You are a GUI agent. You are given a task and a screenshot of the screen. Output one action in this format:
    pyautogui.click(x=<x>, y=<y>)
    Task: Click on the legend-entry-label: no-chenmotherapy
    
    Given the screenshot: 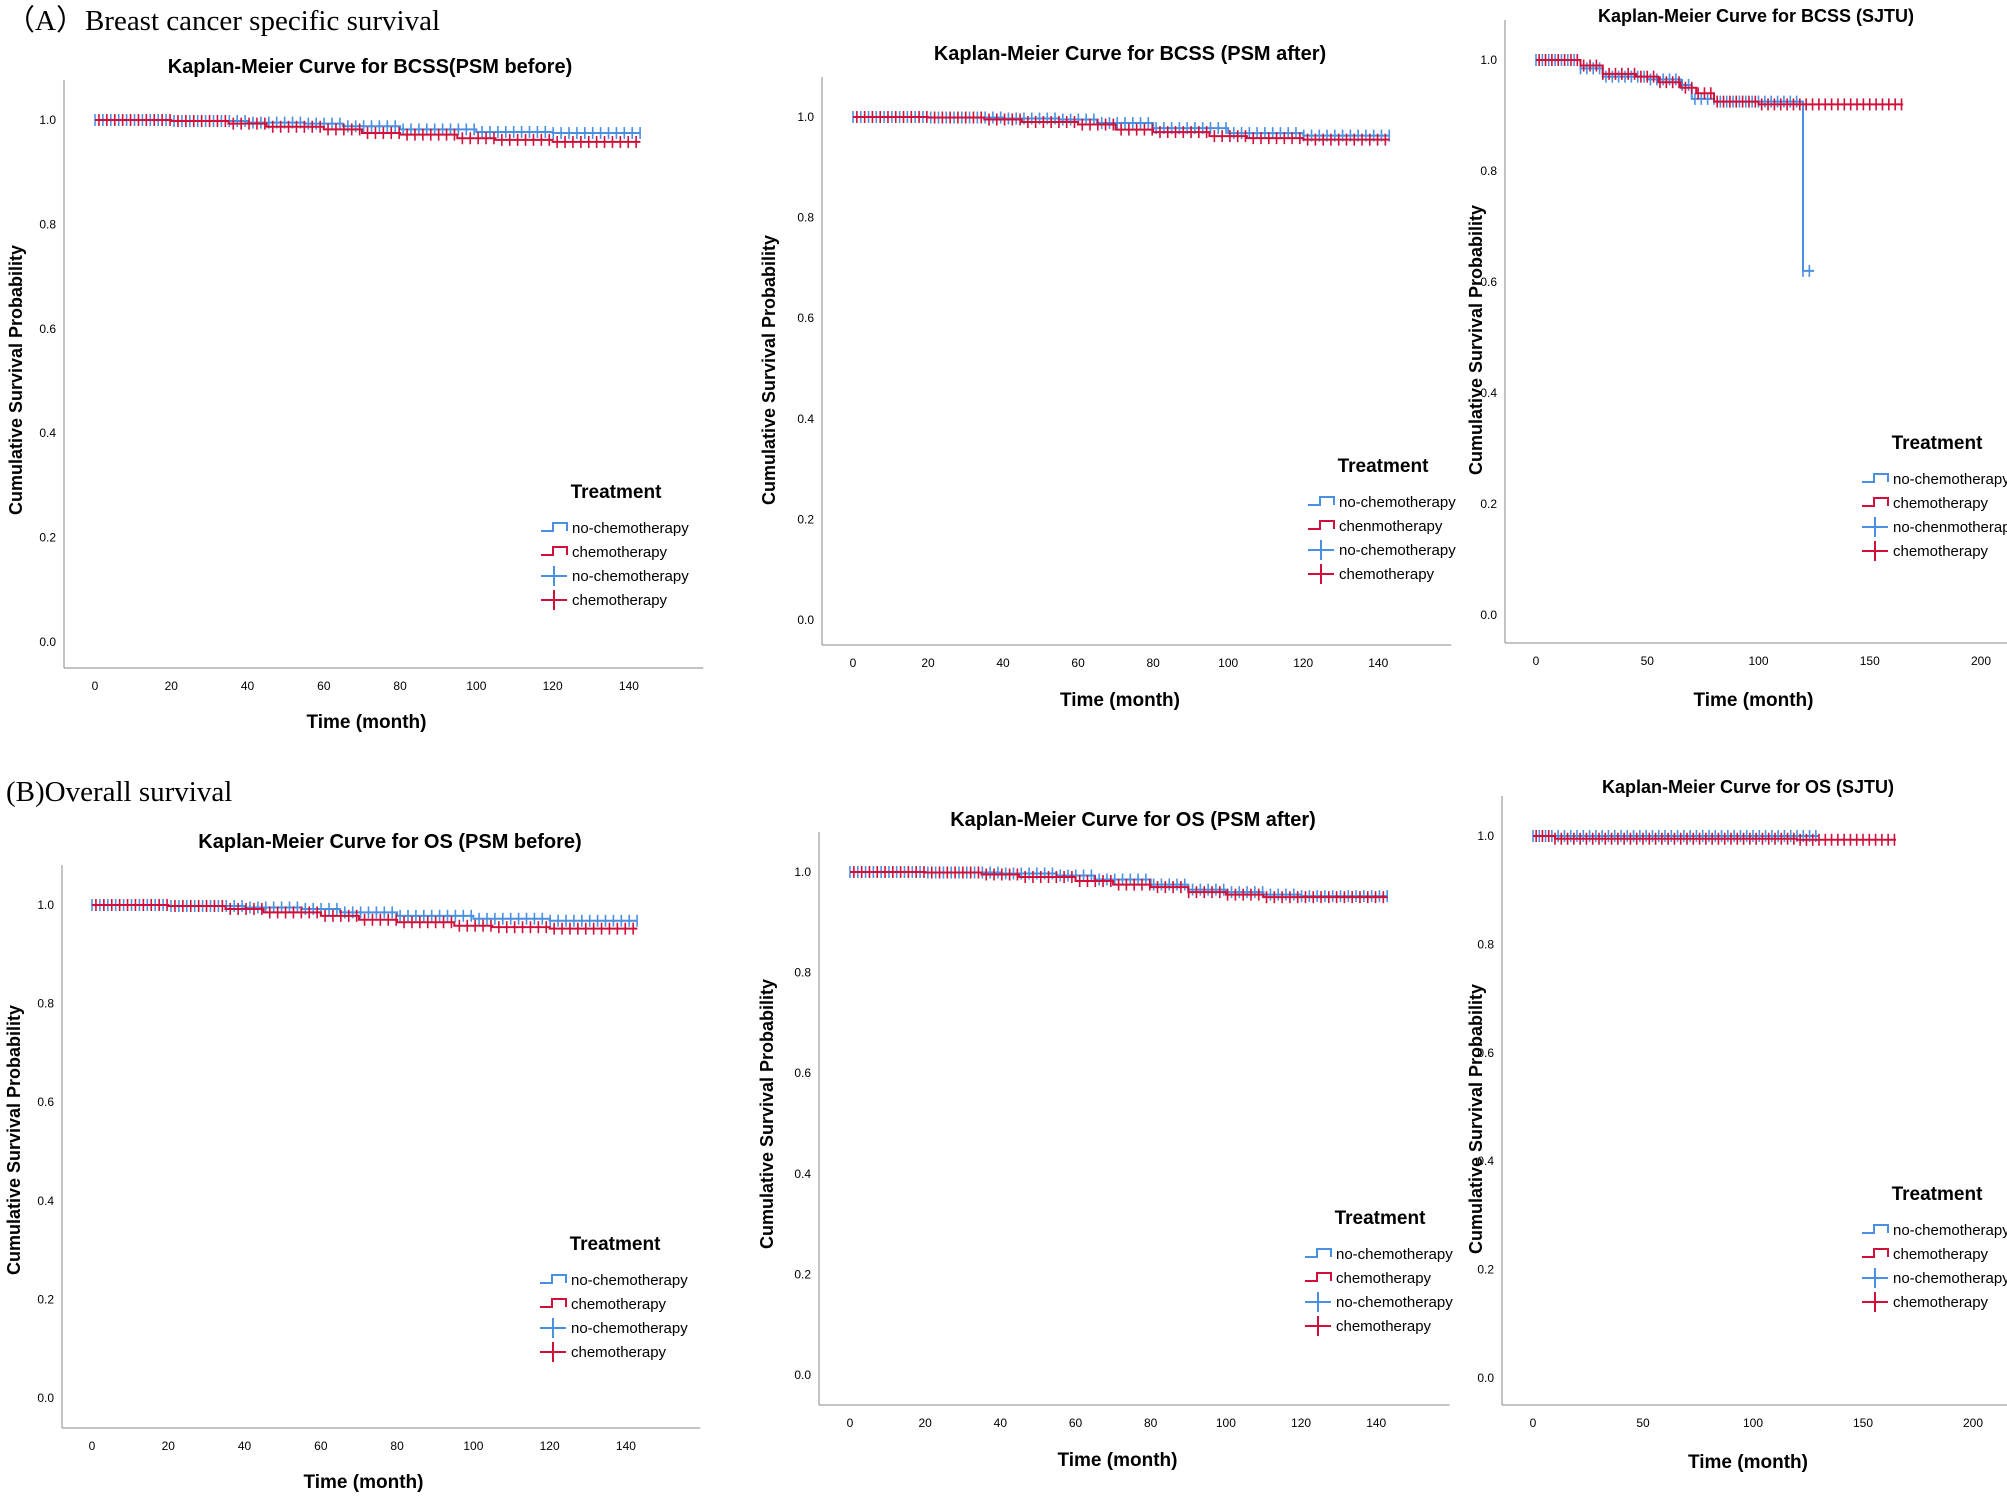 What is the action you would take?
    pyautogui.click(x=1950, y=527)
    